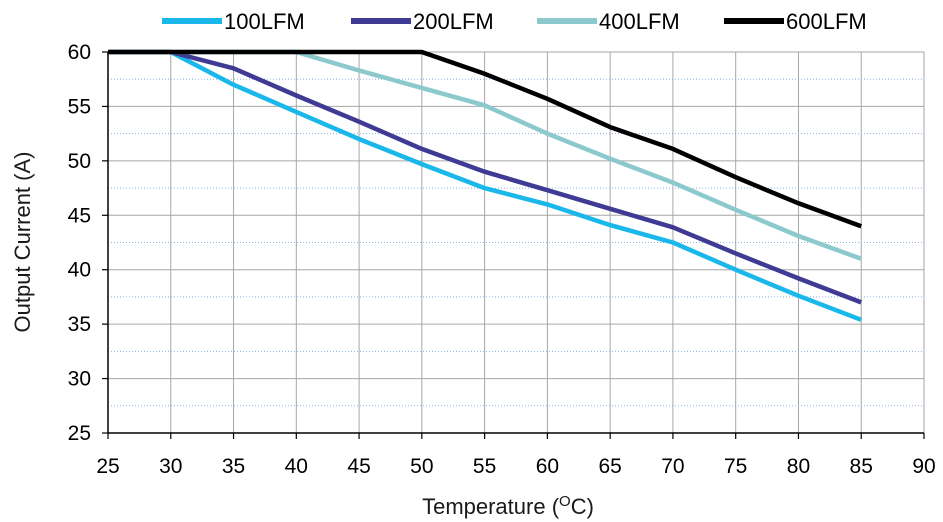 The image size is (943, 522). I want to click on x-axis-title-unit: C), so click(582, 506).